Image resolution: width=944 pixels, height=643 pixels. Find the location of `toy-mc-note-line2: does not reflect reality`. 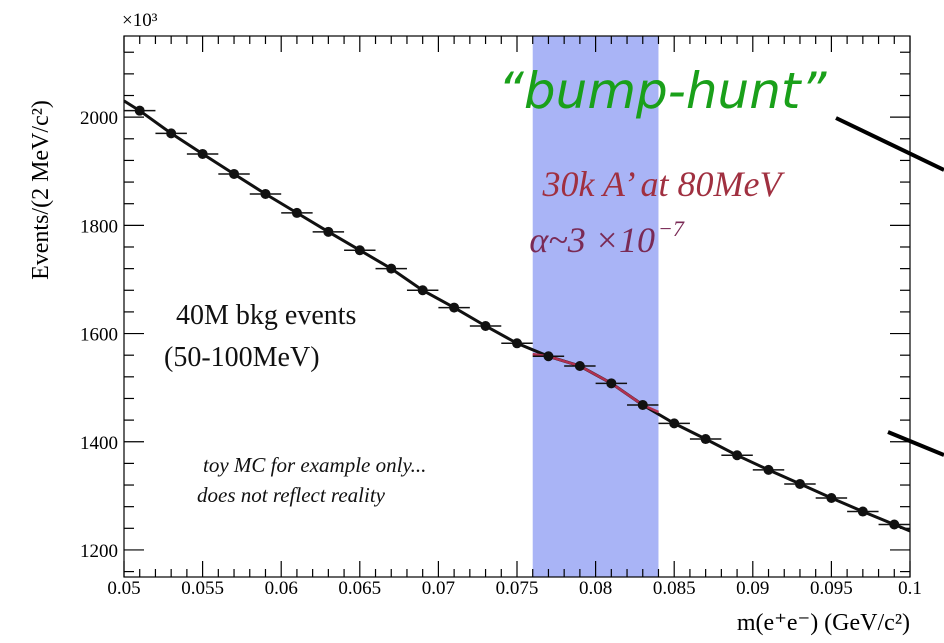

toy-mc-note-line2: does not reflect reality is located at coordinates (291, 495).